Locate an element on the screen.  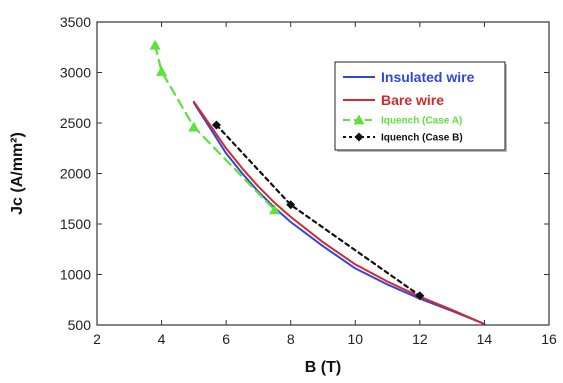
x-tick-label: 4 is located at coordinates (162, 339).